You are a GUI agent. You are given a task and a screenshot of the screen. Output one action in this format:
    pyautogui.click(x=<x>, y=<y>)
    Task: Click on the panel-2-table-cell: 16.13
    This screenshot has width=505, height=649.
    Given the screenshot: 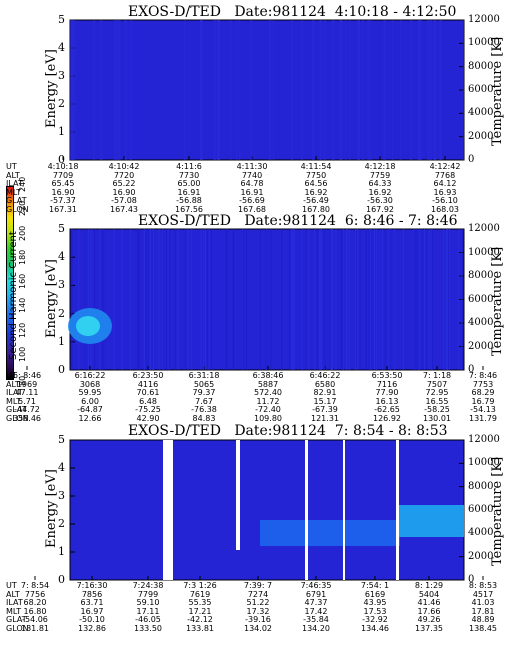 What is the action you would take?
    pyautogui.click(x=387, y=401)
    